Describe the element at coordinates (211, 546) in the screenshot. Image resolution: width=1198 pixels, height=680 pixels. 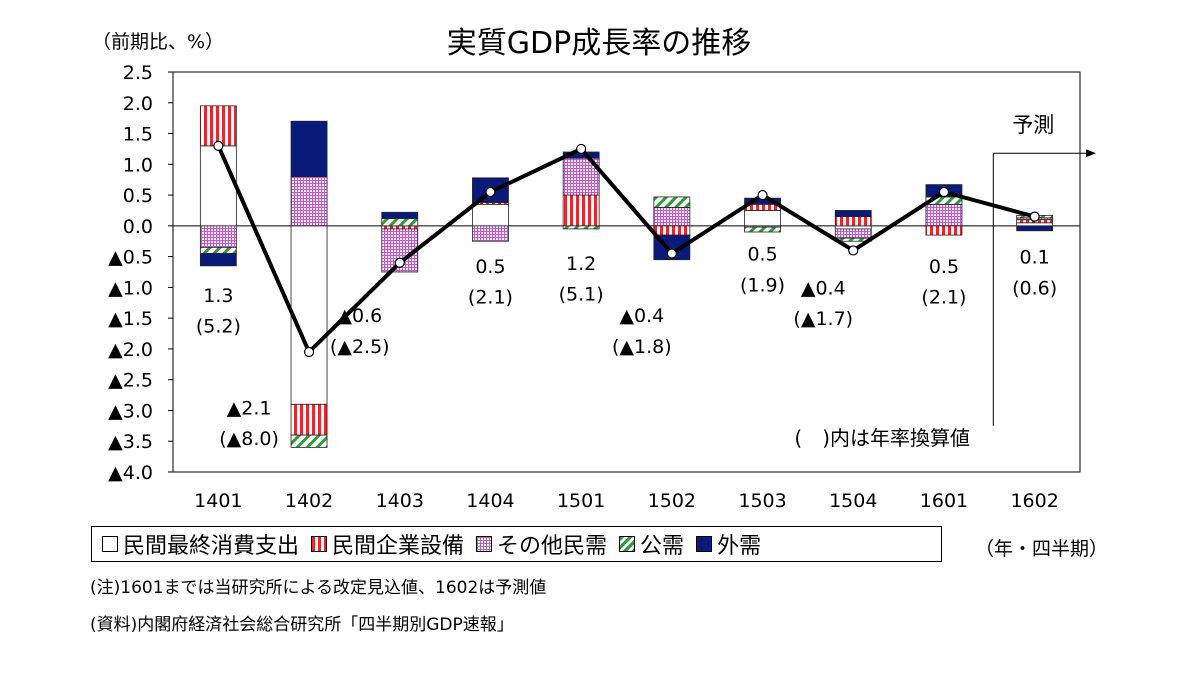
I see `legend-label: 民間最終消費支出` at that location.